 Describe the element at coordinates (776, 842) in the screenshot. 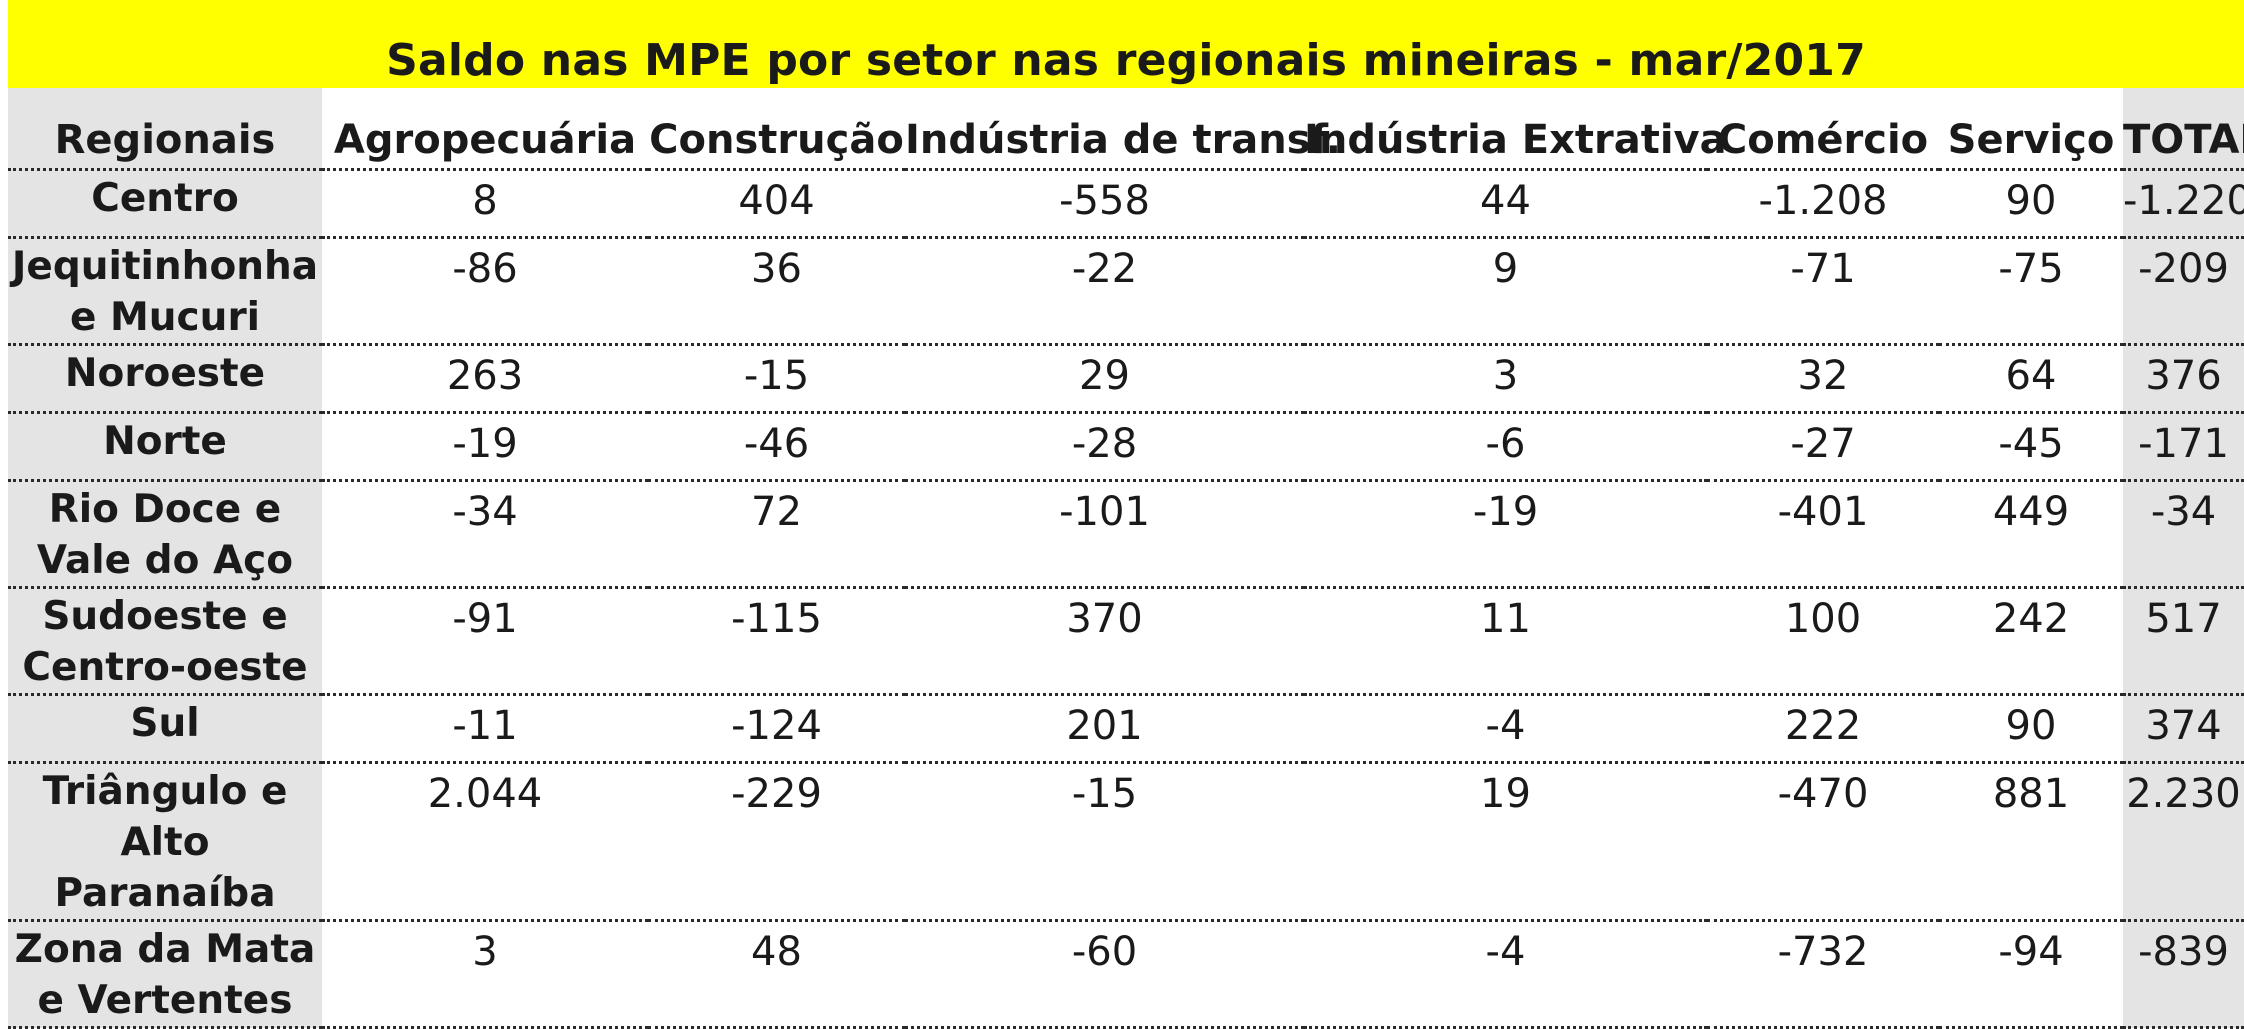

I see `value-cell: -229` at that location.